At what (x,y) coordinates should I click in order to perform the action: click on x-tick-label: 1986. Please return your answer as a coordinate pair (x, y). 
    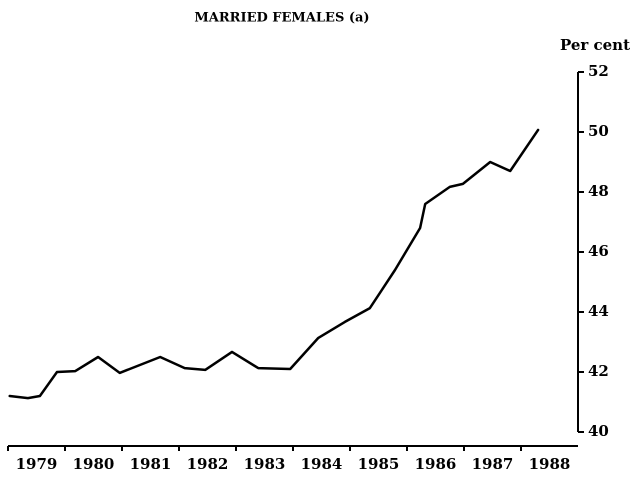
    Looking at the image, I should click on (436, 464).